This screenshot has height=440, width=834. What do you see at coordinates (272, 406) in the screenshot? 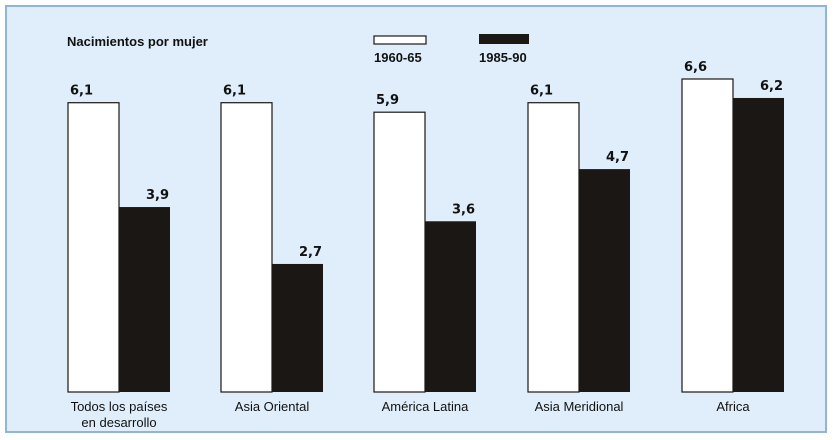
I see `category-label-asia-oriental: Asia Oriental` at bounding box center [272, 406].